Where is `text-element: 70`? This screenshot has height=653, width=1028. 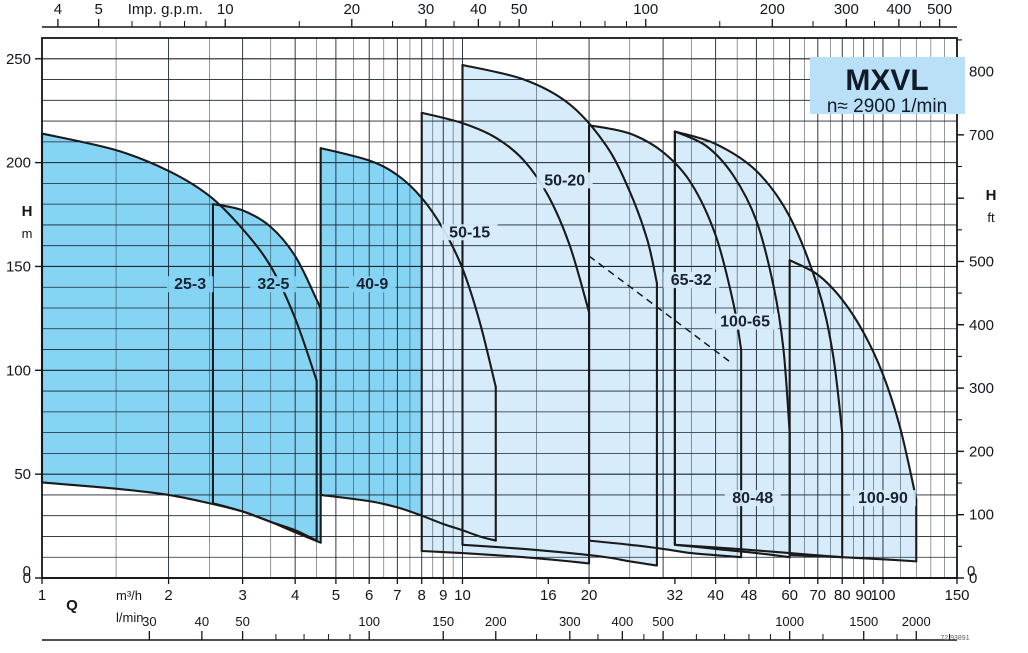 text-element: 70 is located at coordinates (817, 595).